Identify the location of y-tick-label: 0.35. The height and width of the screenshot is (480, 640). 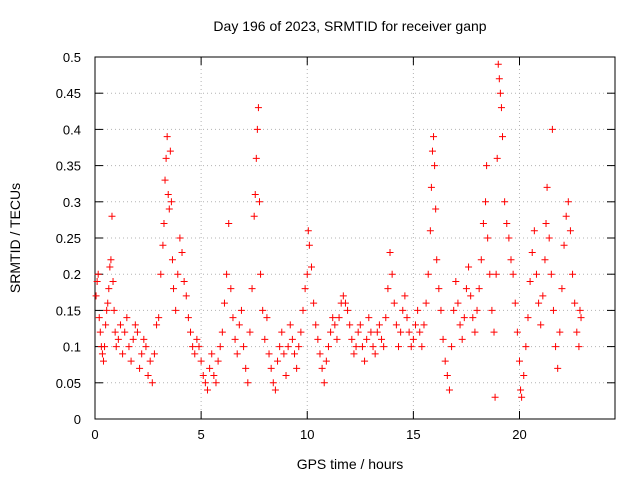
(68, 166).